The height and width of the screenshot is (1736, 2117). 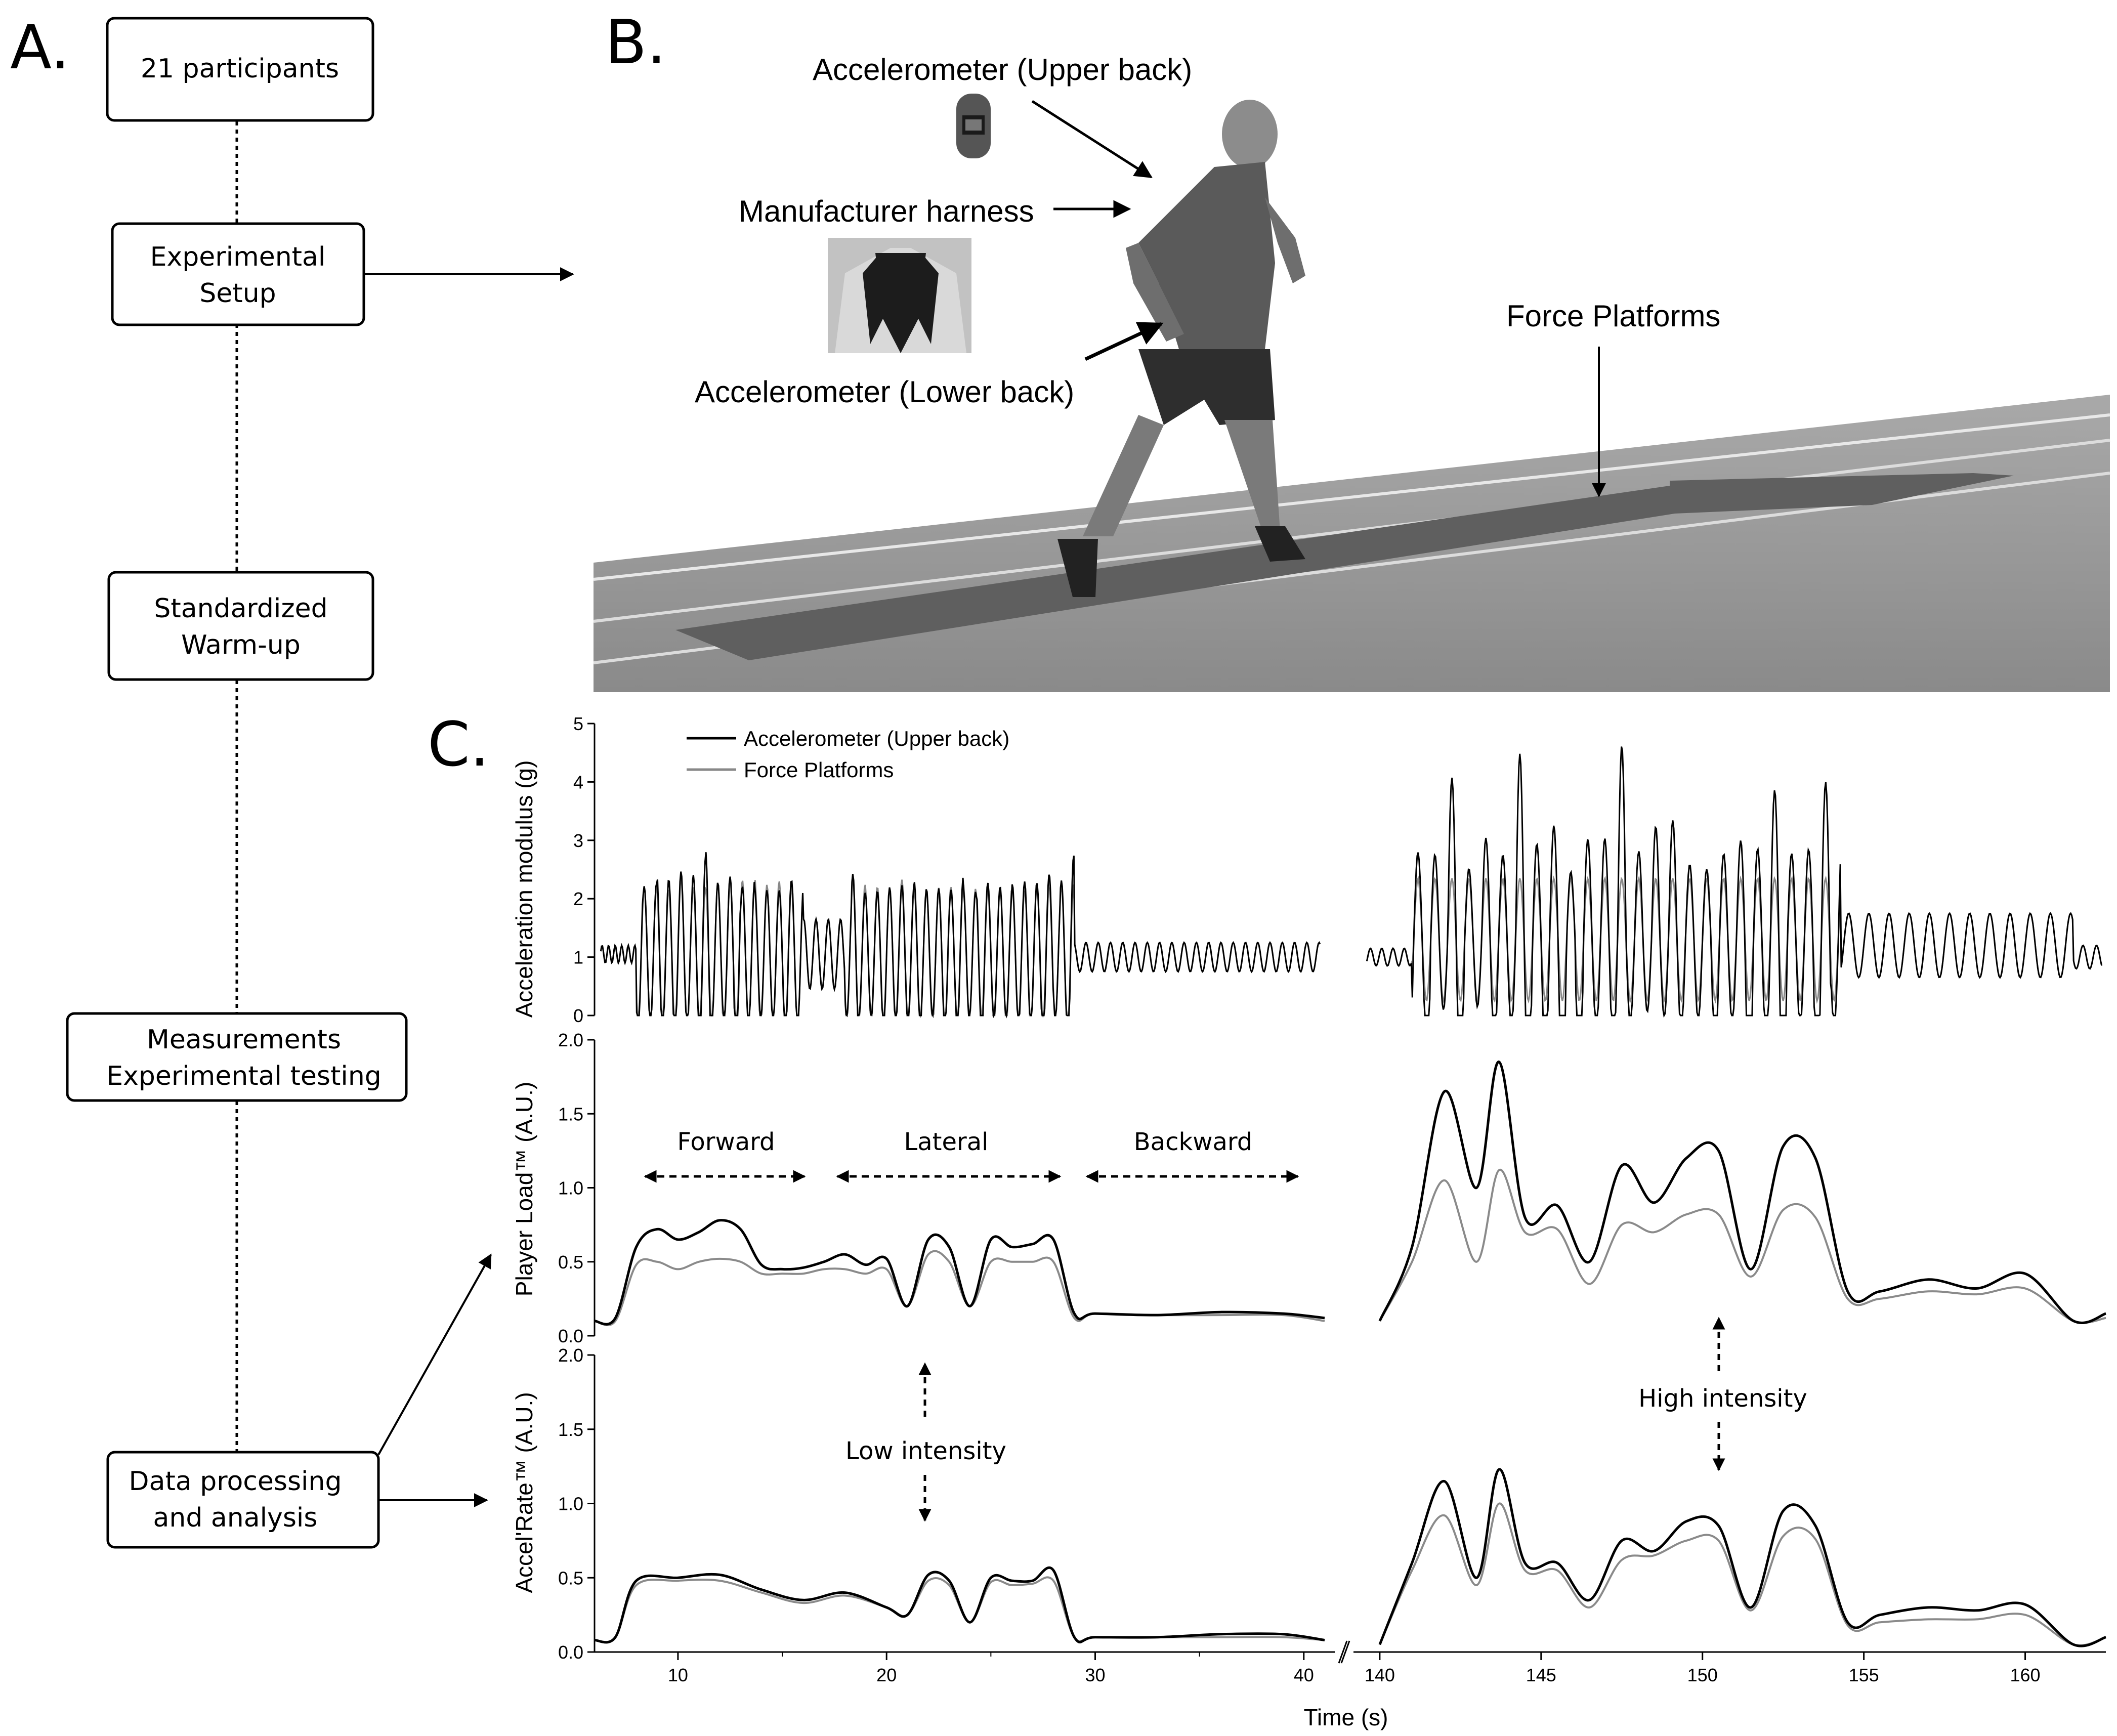 What do you see at coordinates (578, 957) in the screenshot?
I see `y-tick-label: 1` at bounding box center [578, 957].